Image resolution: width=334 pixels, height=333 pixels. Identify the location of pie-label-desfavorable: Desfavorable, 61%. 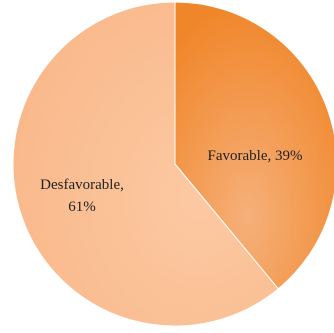
(82, 196).